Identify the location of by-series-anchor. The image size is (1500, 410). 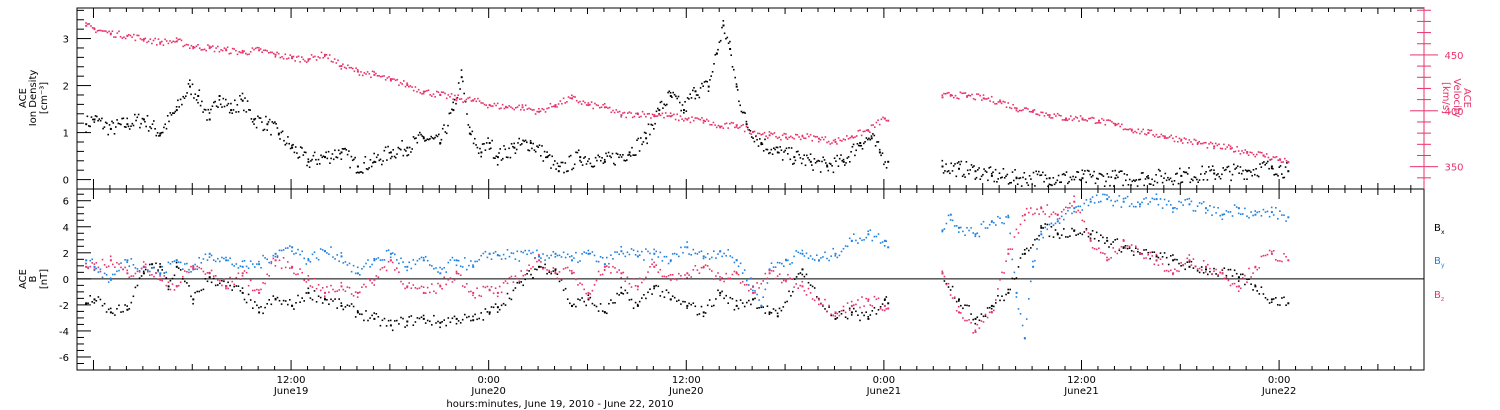
(975, 234).